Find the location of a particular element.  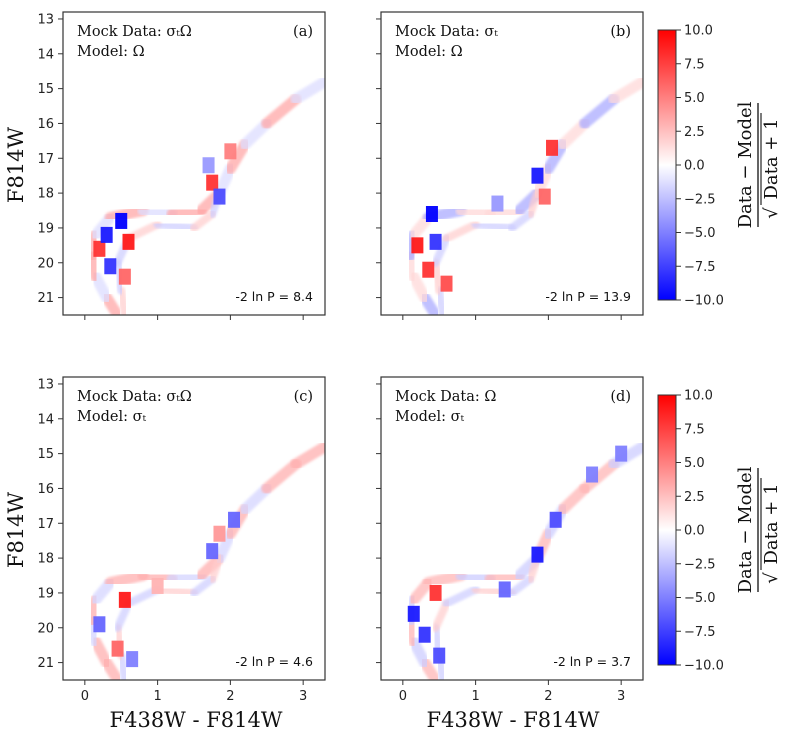

panel-a-mock-data-label: Mock Data: σₜΩ is located at coordinates (134, 32).